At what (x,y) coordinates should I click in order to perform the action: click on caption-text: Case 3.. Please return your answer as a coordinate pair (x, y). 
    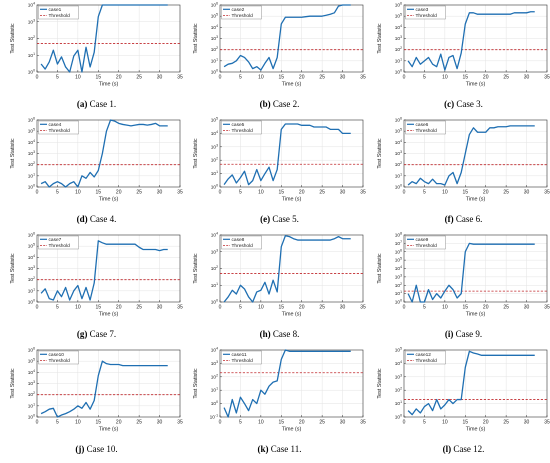
    Looking at the image, I should click on (468, 104).